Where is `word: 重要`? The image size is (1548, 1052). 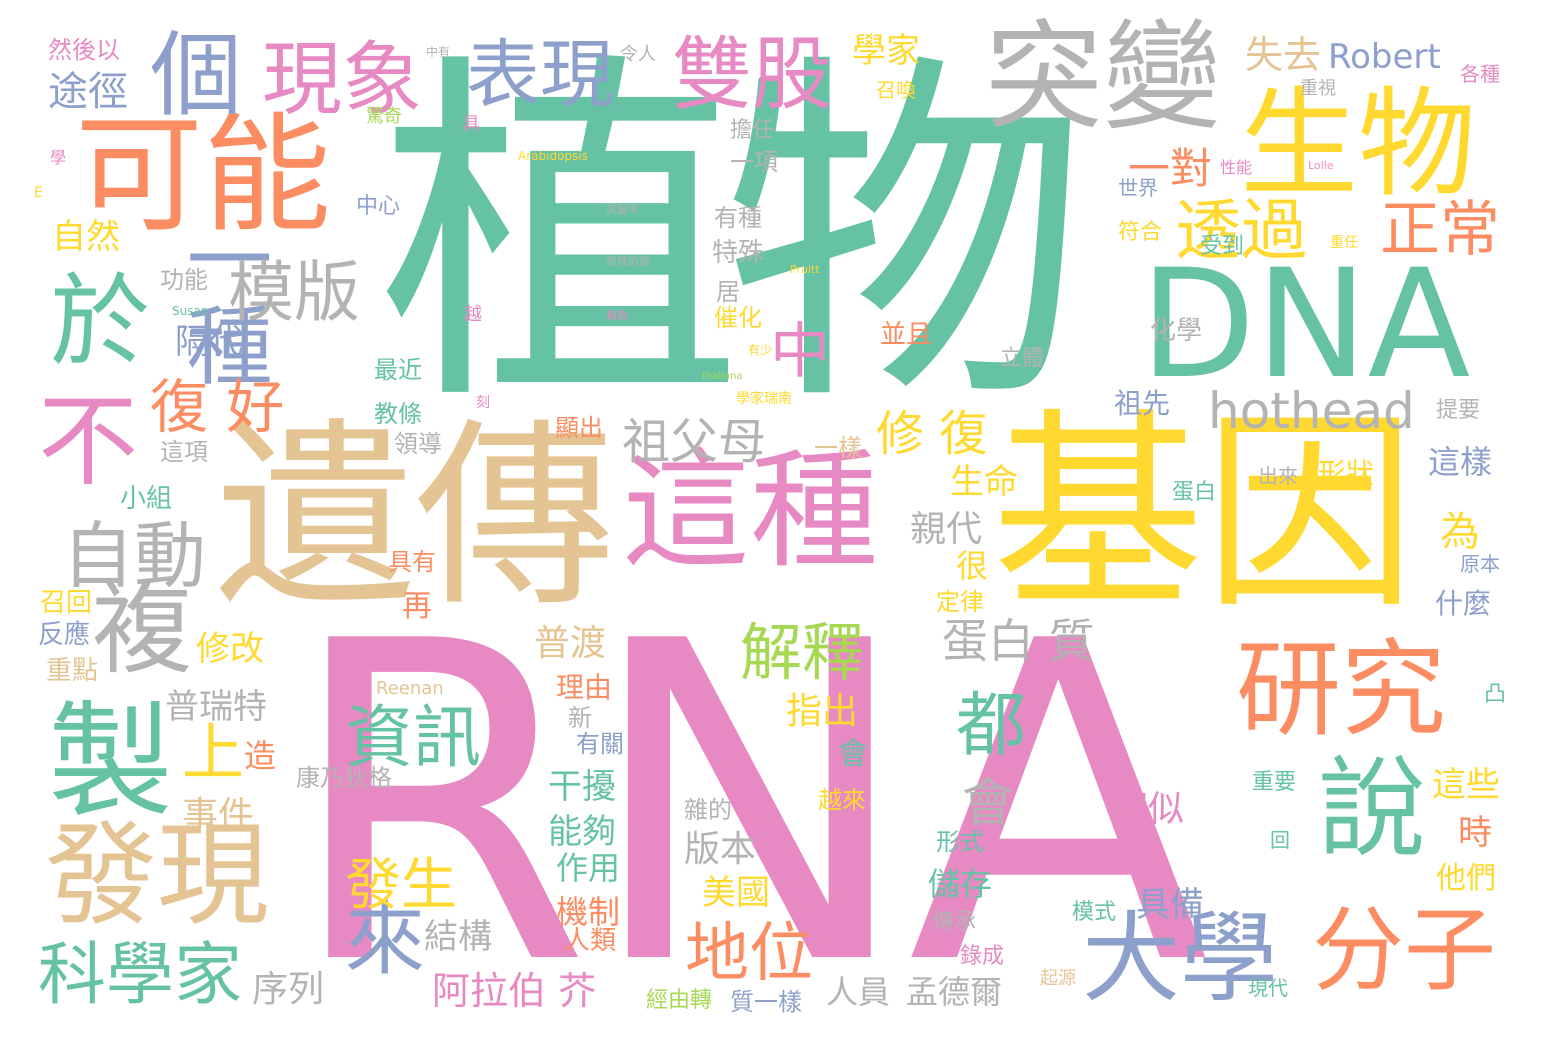
word: 重要 is located at coordinates (1274, 782).